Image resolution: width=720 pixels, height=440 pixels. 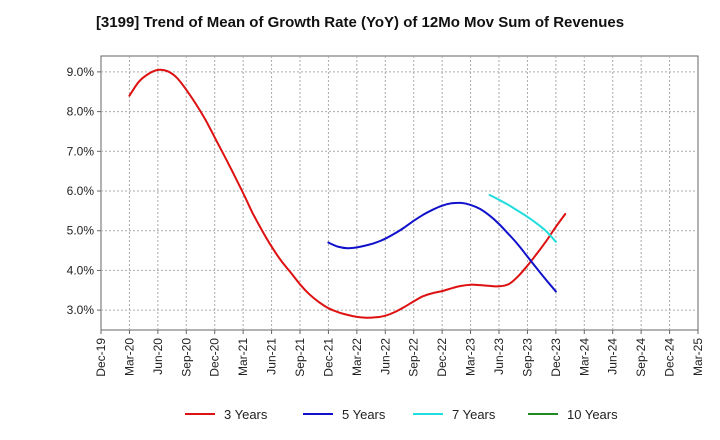 What do you see at coordinates (584, 357) in the screenshot?
I see `x-tick-label: Mar-24` at bounding box center [584, 357].